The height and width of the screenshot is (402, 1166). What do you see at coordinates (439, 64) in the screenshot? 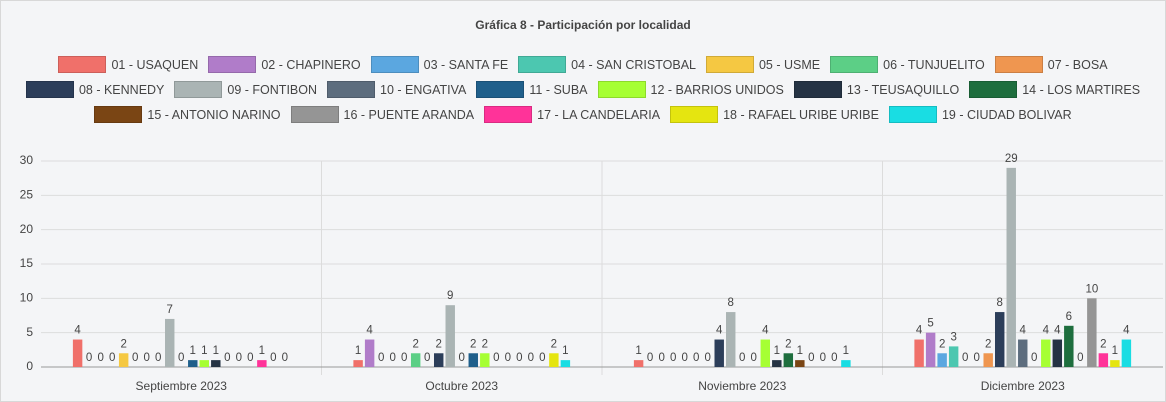
I see `legend-item: 03 - SANTA FE` at bounding box center [439, 64].